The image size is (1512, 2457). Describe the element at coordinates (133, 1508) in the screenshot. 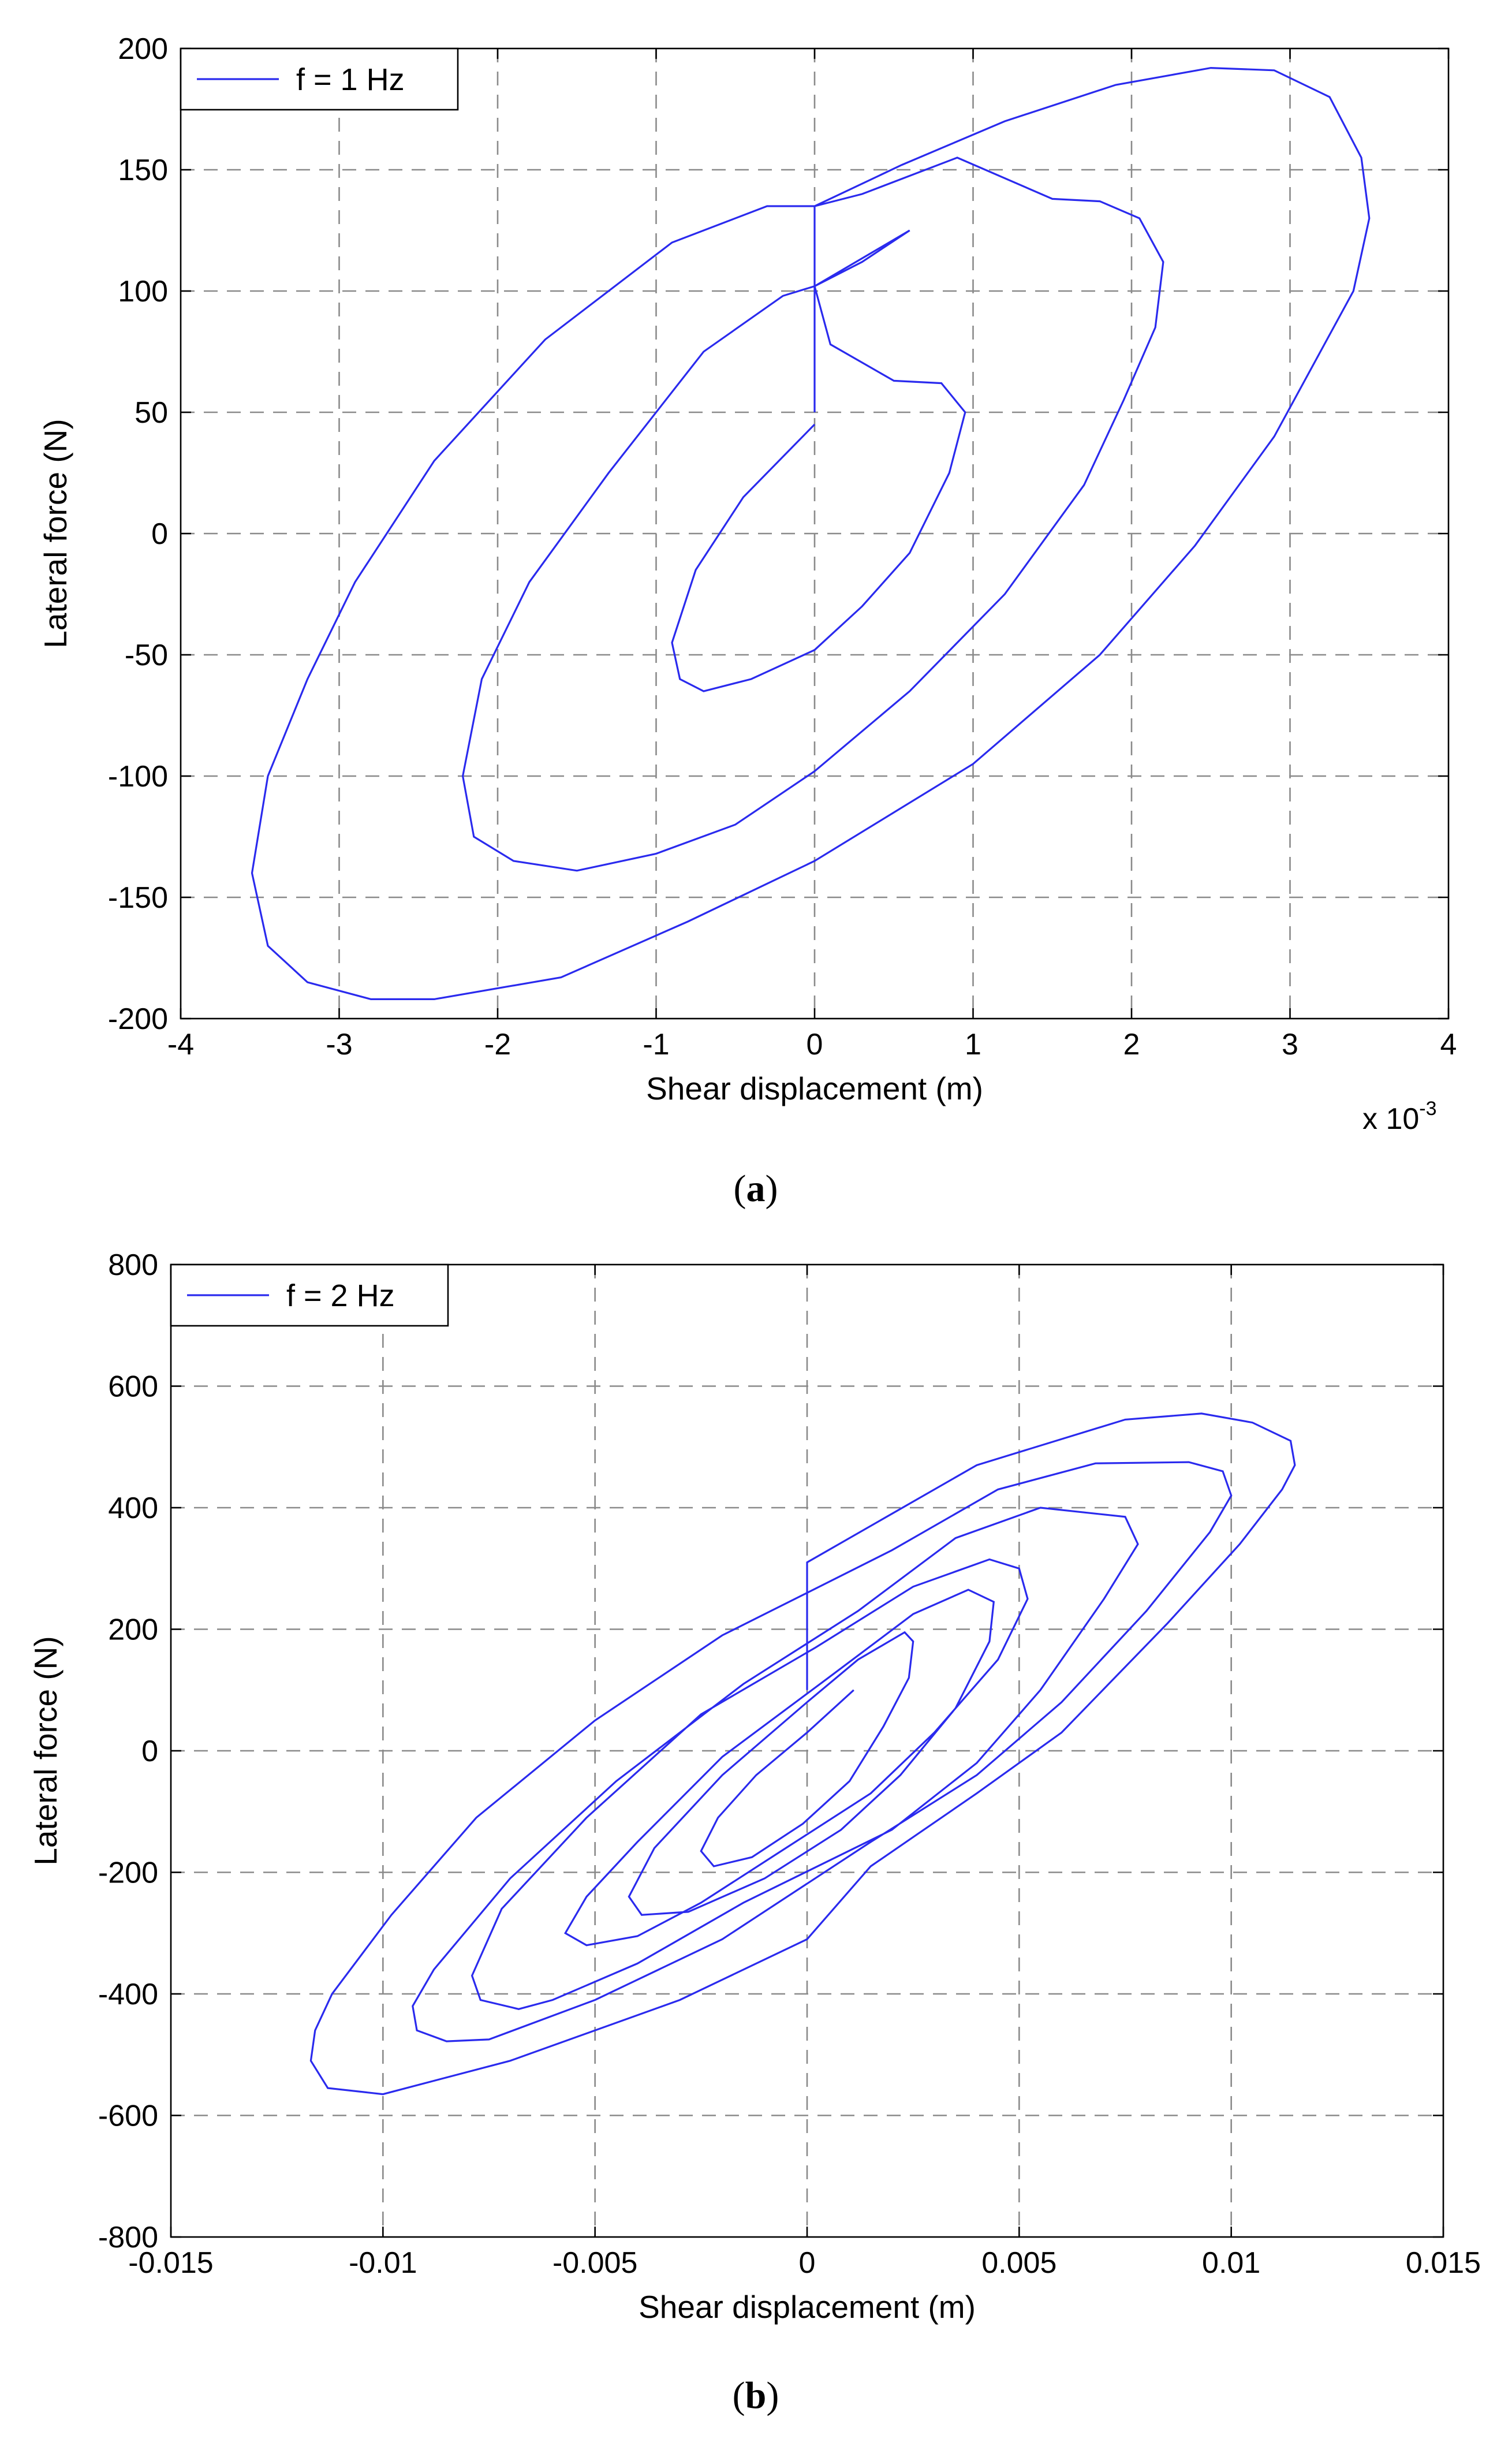

I see `y-tick-label: 400` at that location.